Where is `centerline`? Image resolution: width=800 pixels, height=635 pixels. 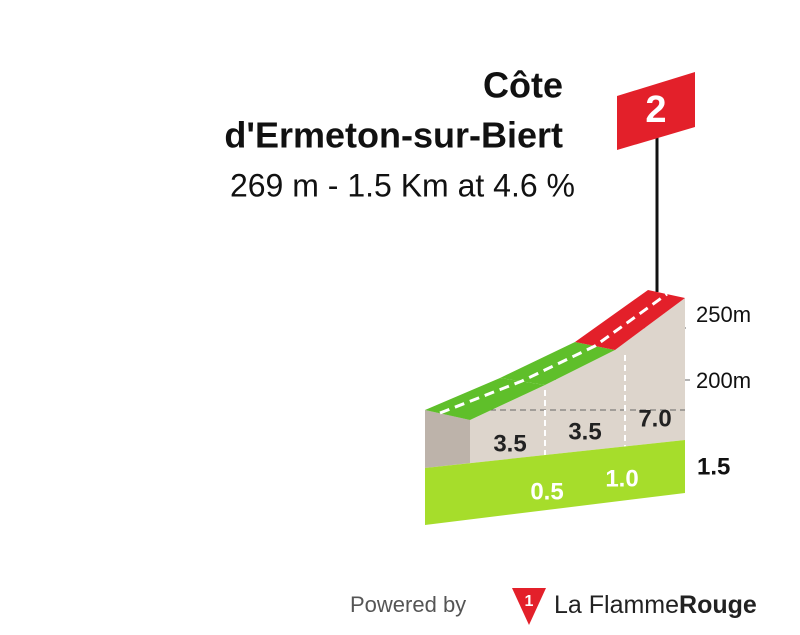 centerline is located at coordinates (553, 353).